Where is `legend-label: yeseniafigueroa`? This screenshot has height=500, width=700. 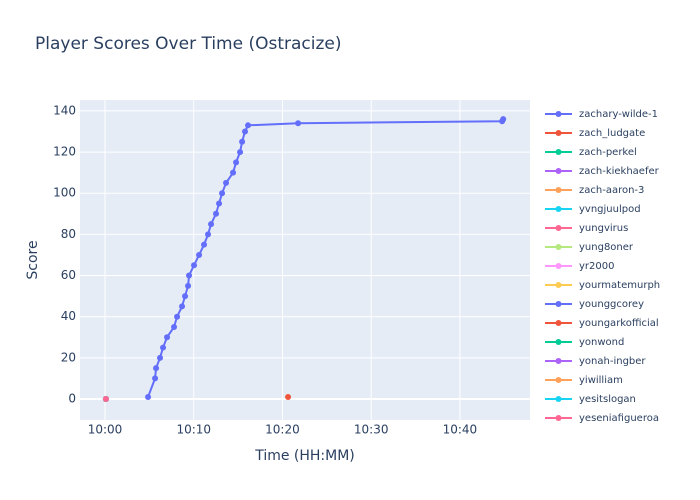
legend-label: yeseniafigueroa is located at coordinates (619, 418).